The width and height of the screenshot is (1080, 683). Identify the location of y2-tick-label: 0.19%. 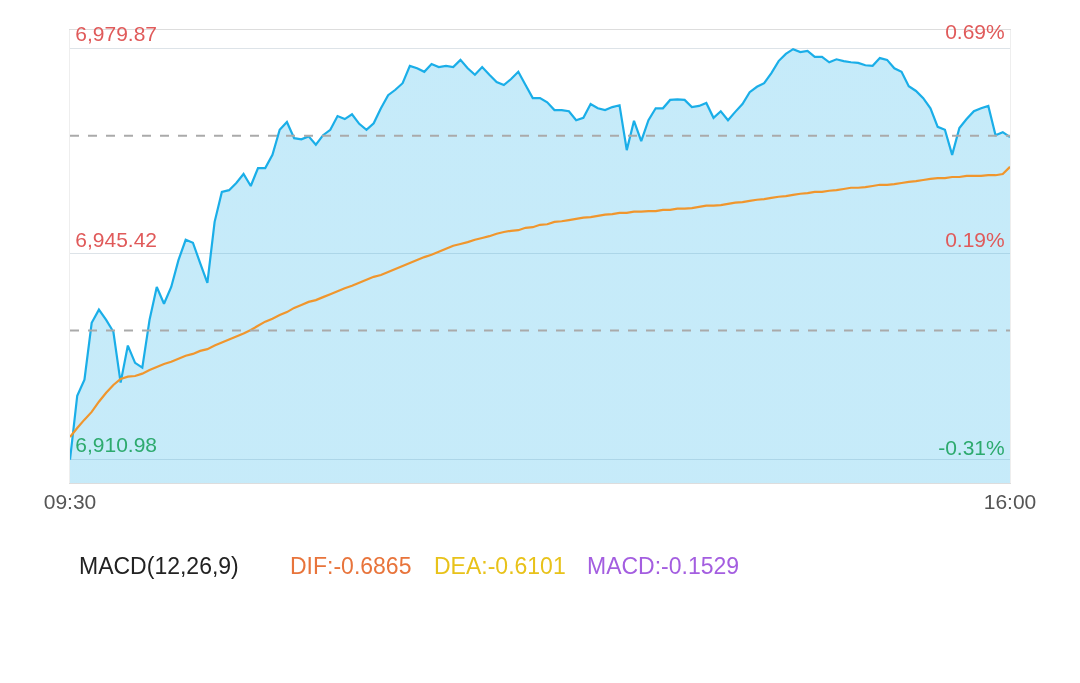
(975, 240).